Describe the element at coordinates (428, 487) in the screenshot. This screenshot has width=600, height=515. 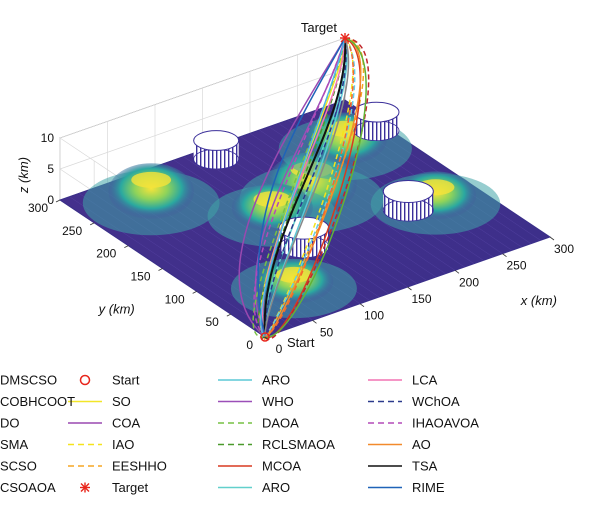
I see `legend-label: RIME` at that location.